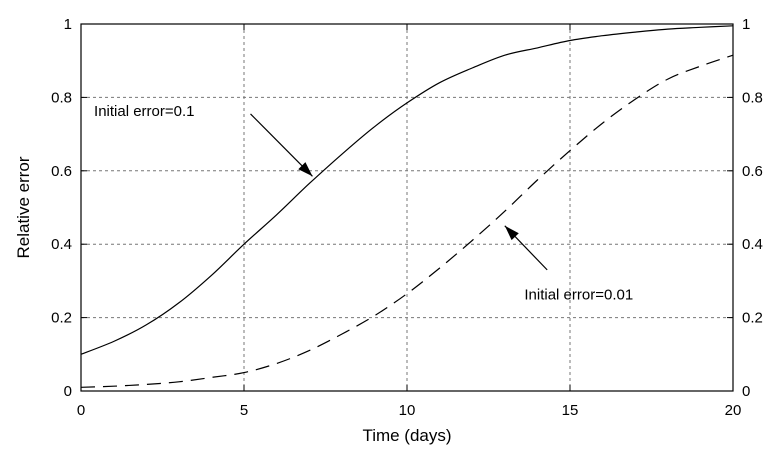 The height and width of the screenshot is (456, 783). I want to click on y-tick-label: 0.8, so click(61, 97).